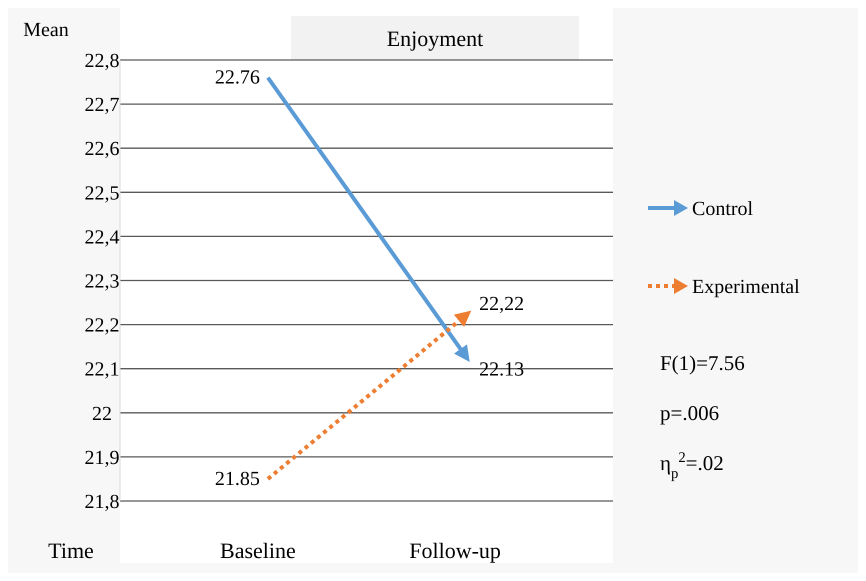 The height and width of the screenshot is (581, 866). Describe the element at coordinates (435, 38) in the screenshot. I see `chart-title: Enjoyment` at that location.